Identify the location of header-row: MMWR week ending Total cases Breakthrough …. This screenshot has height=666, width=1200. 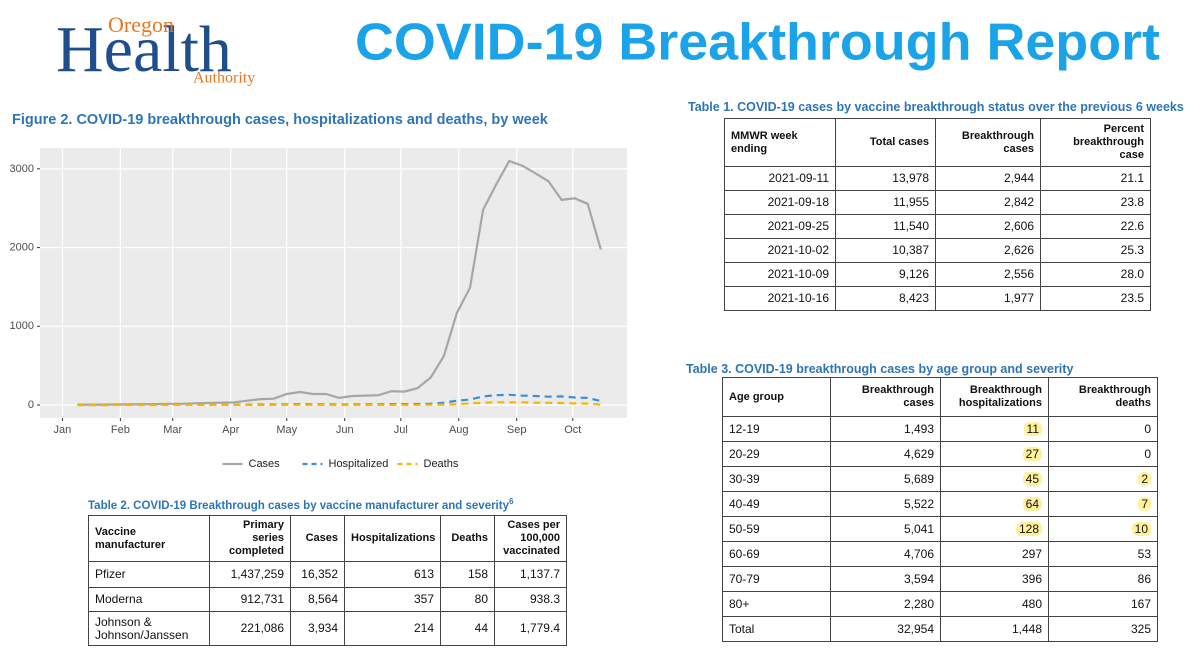
(937, 142).